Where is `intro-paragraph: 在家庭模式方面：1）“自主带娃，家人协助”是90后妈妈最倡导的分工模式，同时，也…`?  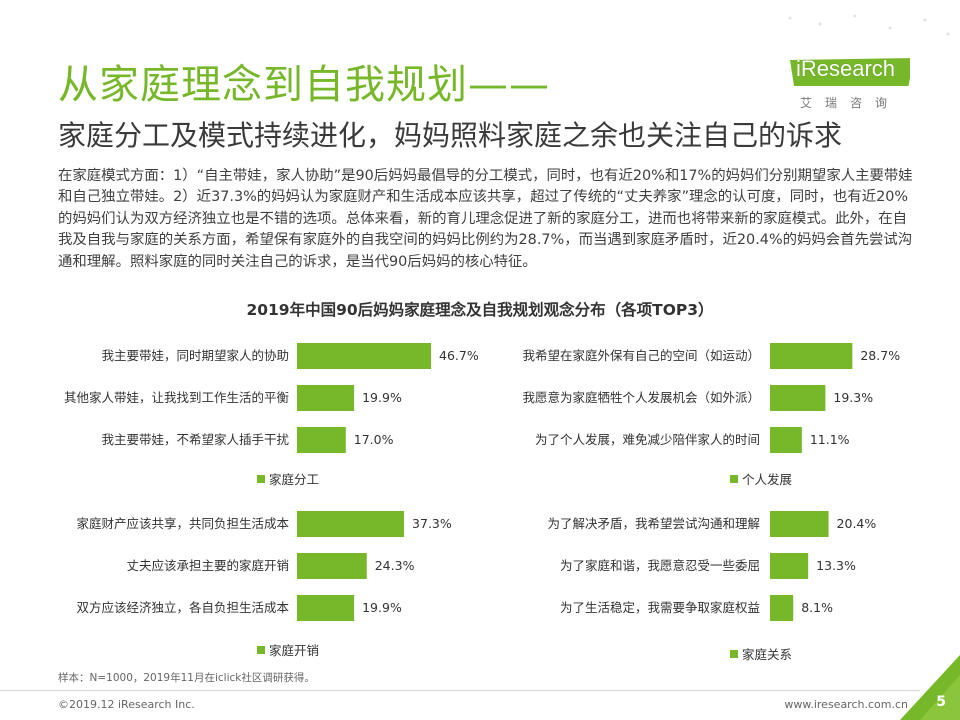
intro-paragraph: 在家庭模式方面：1）“自主带娃，家人协助”是90后妈妈最倡导的分工模式，同时，也… is located at coordinates (485, 219).